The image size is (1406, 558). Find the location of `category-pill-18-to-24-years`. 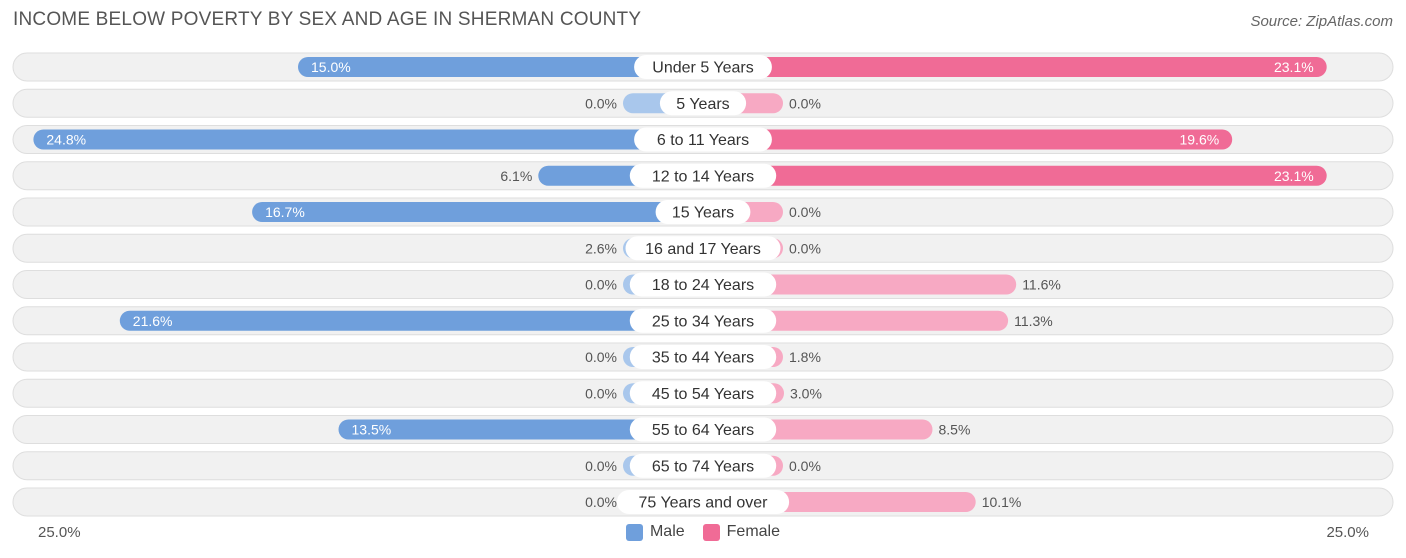

category-pill-18-to-24-years is located at coordinates (703, 284).